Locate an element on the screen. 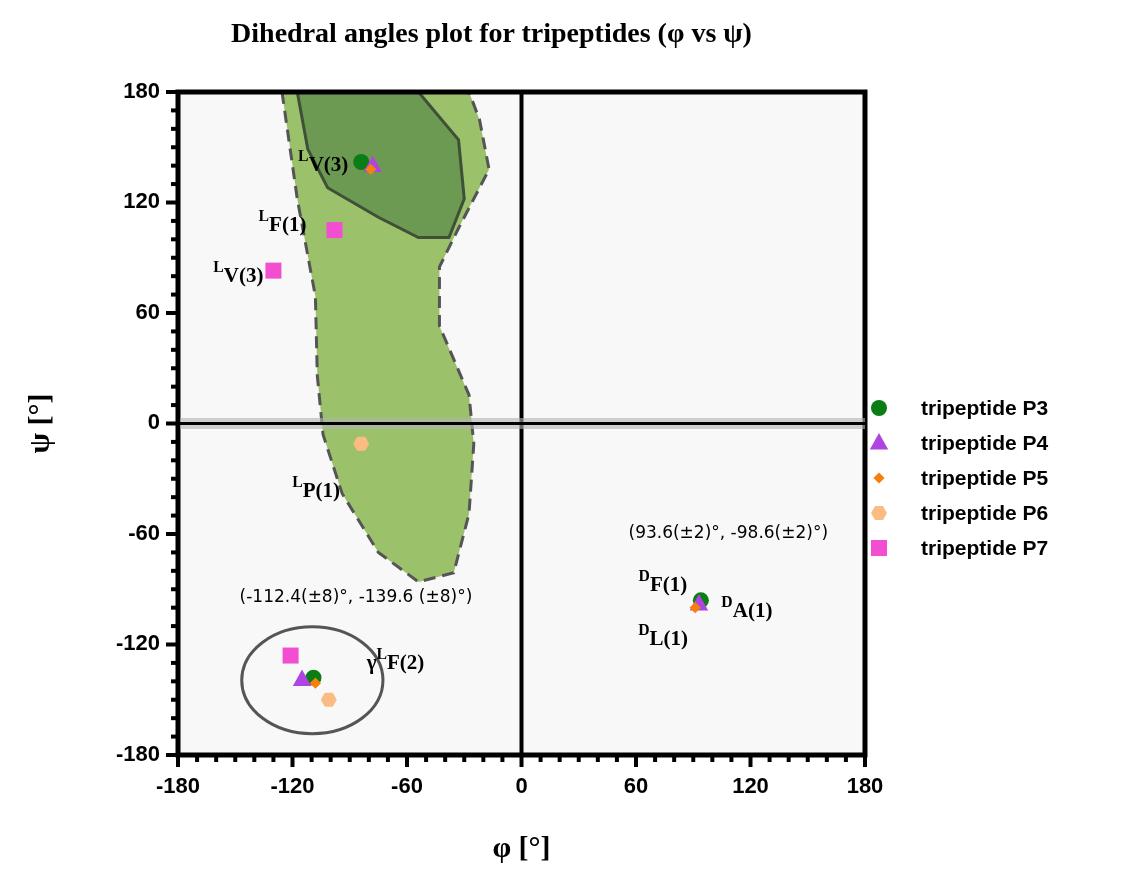 Image resolution: width=1143 pixels, height=883 pixels. legend-label: tripeptide P7 is located at coordinates (985, 547).